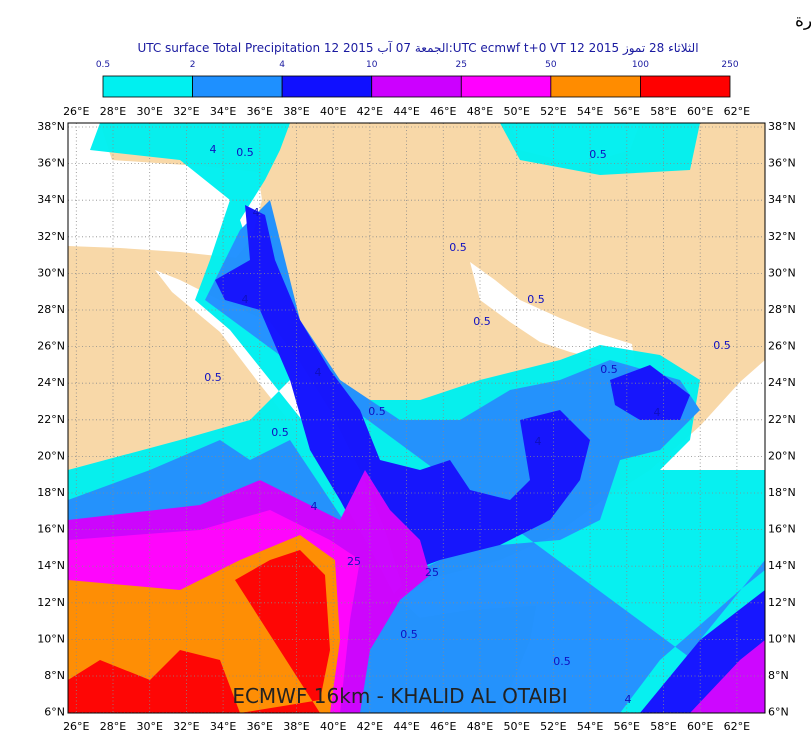 This screenshot has height=755, width=811. I want to click on colorbar-label: 250, so click(729, 65).